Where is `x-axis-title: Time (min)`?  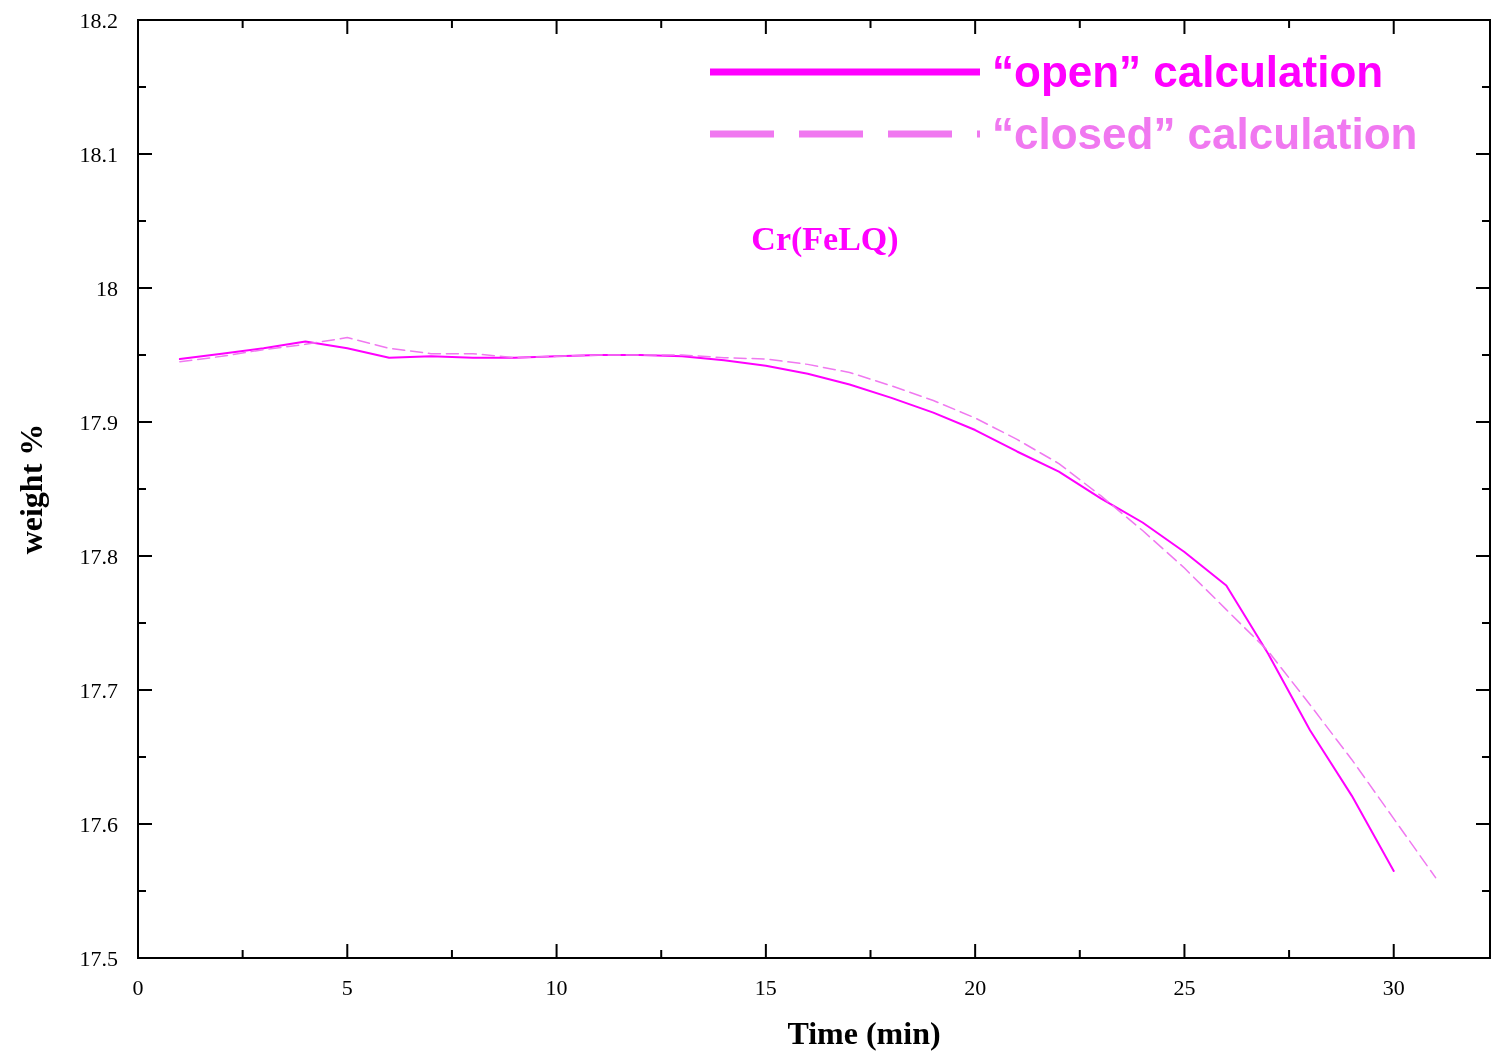
x-axis-title: Time (min) is located at coordinates (864, 1033).